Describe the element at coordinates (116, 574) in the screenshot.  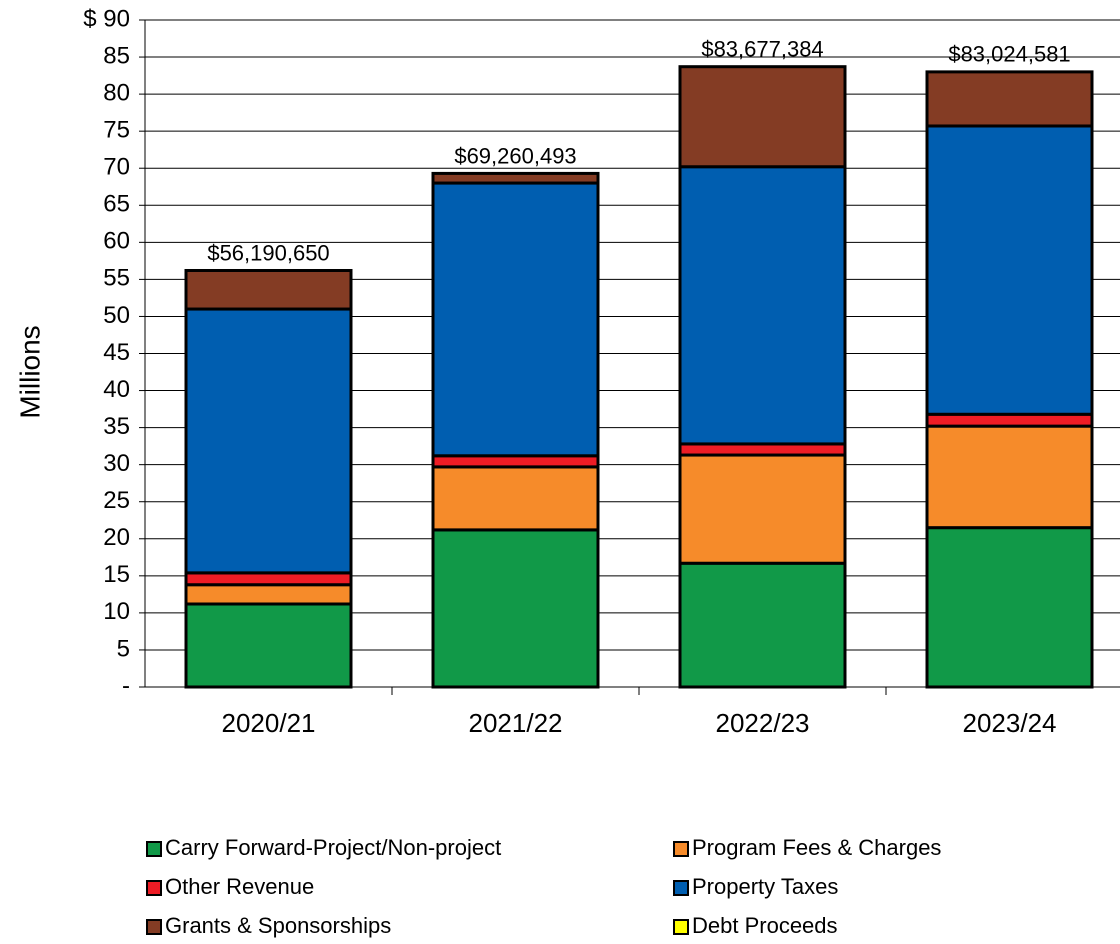
I see `y-tick-label: 15` at that location.